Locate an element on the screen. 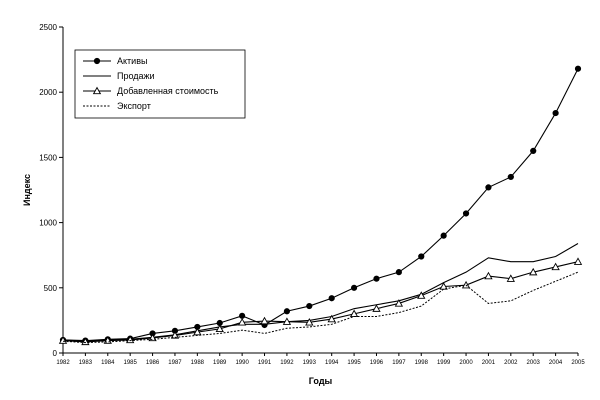  x-tick-label: 2000 is located at coordinates (466, 363).